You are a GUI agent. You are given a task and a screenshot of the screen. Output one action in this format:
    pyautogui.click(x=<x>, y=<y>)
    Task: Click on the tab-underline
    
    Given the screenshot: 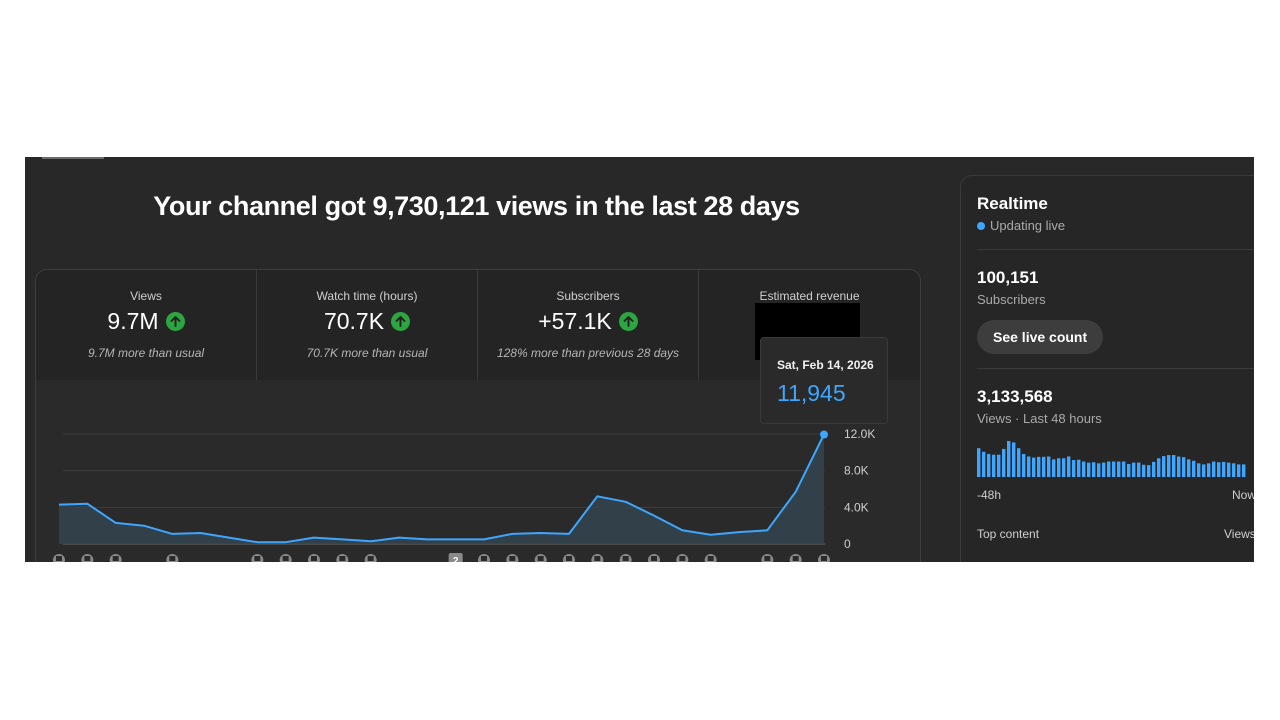 What is the action you would take?
    pyautogui.click(x=73, y=158)
    